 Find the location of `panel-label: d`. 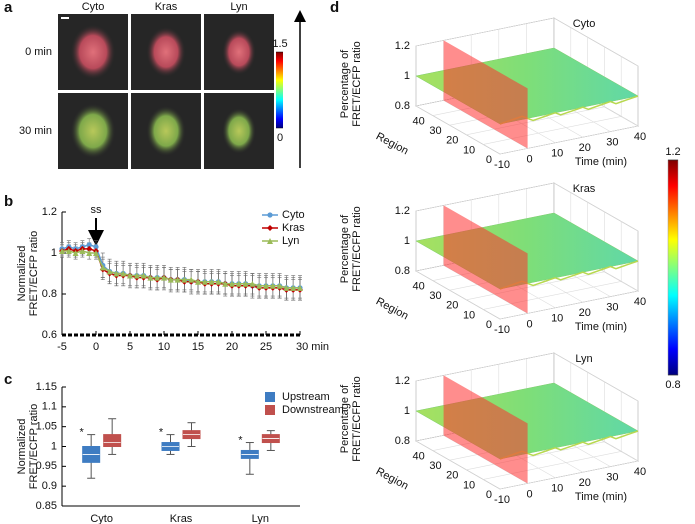

panel-label: d is located at coordinates (334, 8).